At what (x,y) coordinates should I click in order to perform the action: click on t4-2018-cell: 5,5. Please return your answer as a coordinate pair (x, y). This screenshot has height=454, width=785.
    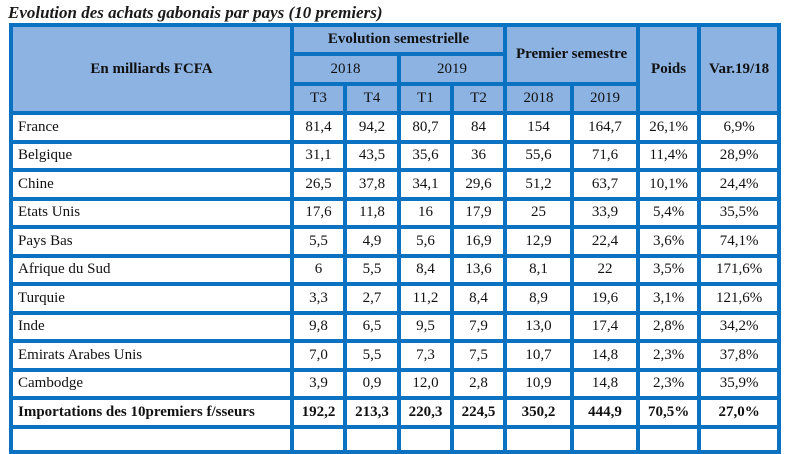
    Looking at the image, I should click on (372, 269).